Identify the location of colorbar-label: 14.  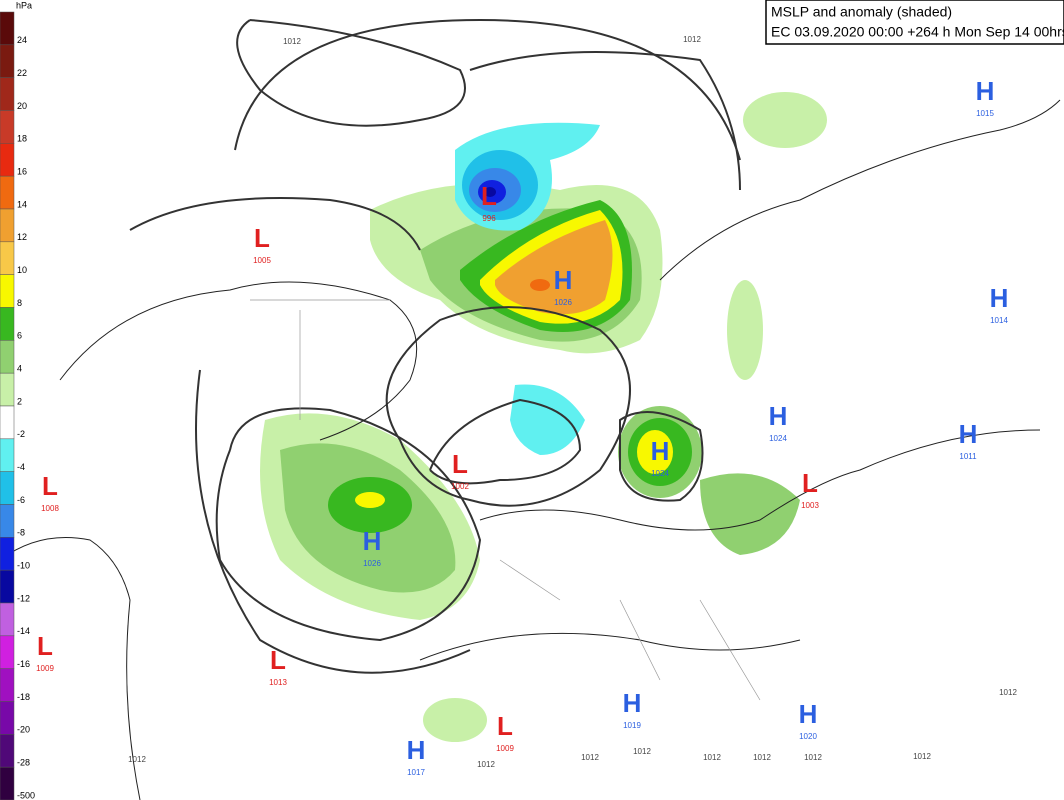
(22, 204).